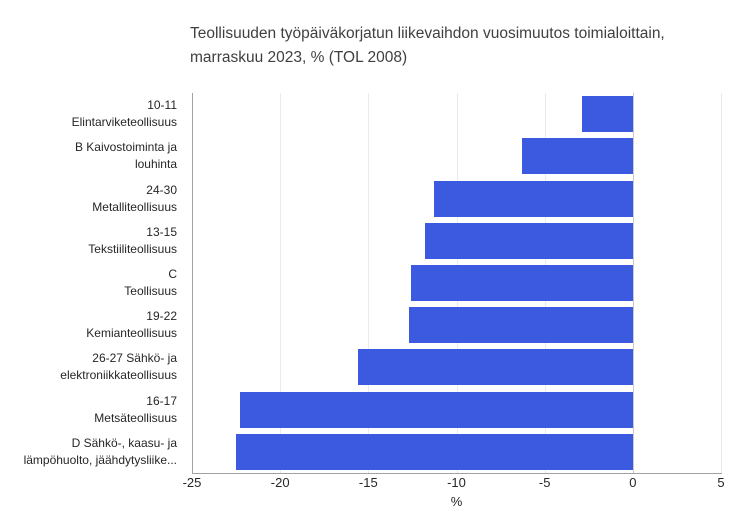  What do you see at coordinates (456, 482) in the screenshot?
I see `x-axis-tick-label: -10` at bounding box center [456, 482].